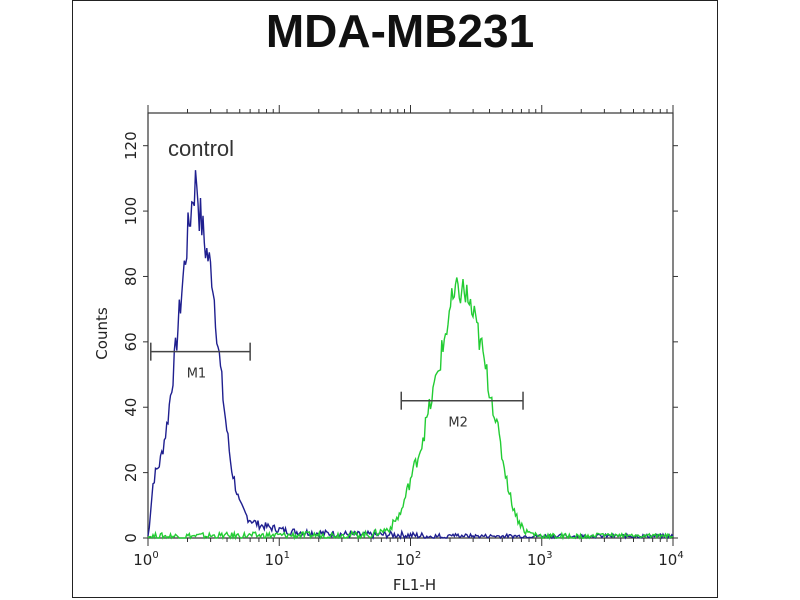  Describe the element at coordinates (131, 276) in the screenshot. I see `y-tick-label: 80` at that location.